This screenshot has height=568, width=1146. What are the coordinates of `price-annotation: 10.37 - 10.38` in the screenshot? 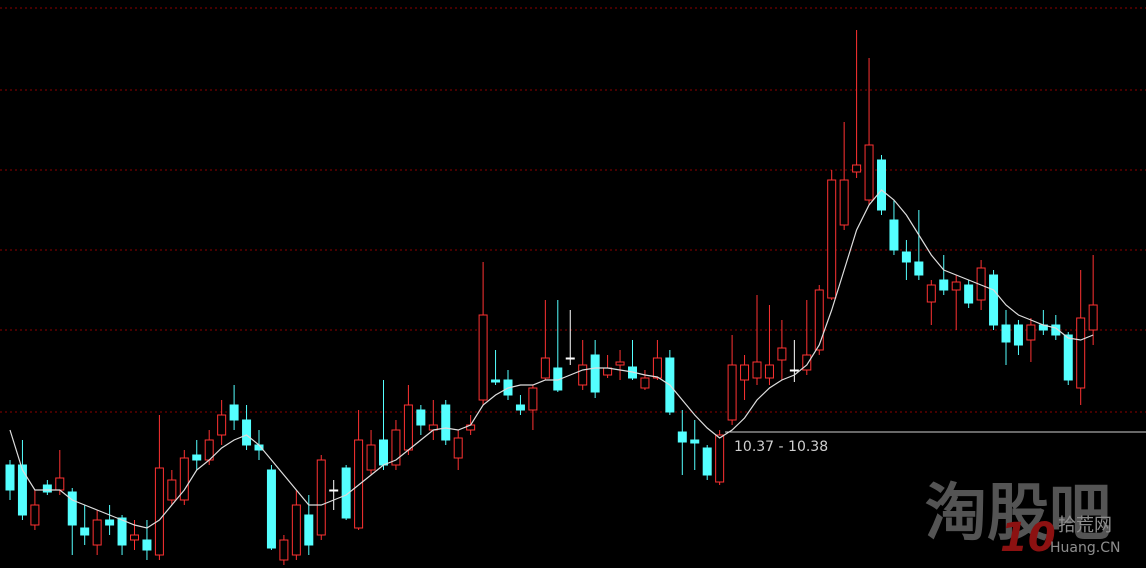 It's located at (781, 447).